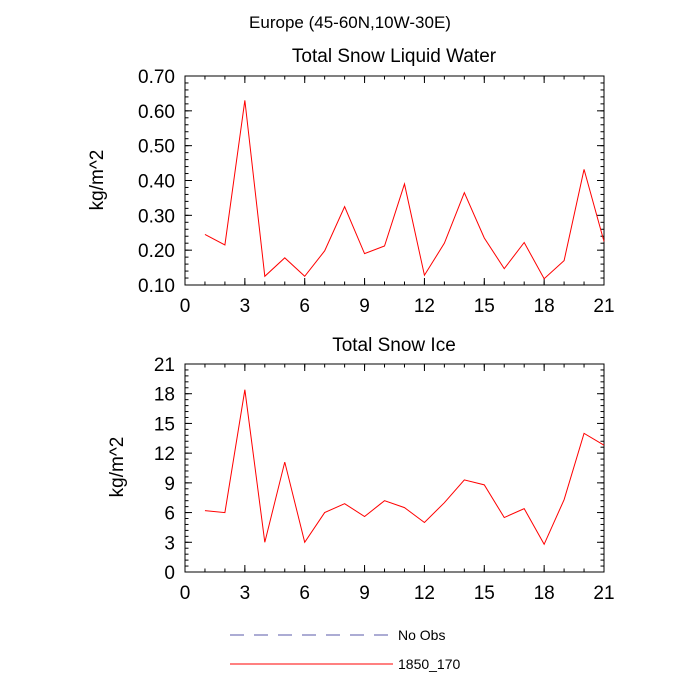  What do you see at coordinates (169, 573) in the screenshot?
I see `y-tick-label: 0` at bounding box center [169, 573].